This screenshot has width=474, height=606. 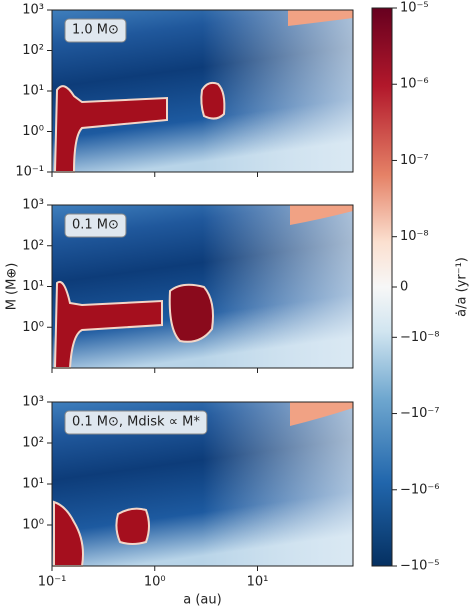 What do you see at coordinates (29, 172) in the screenshot?
I see `y-tick-label: 10⁻¹` at bounding box center [29, 172].